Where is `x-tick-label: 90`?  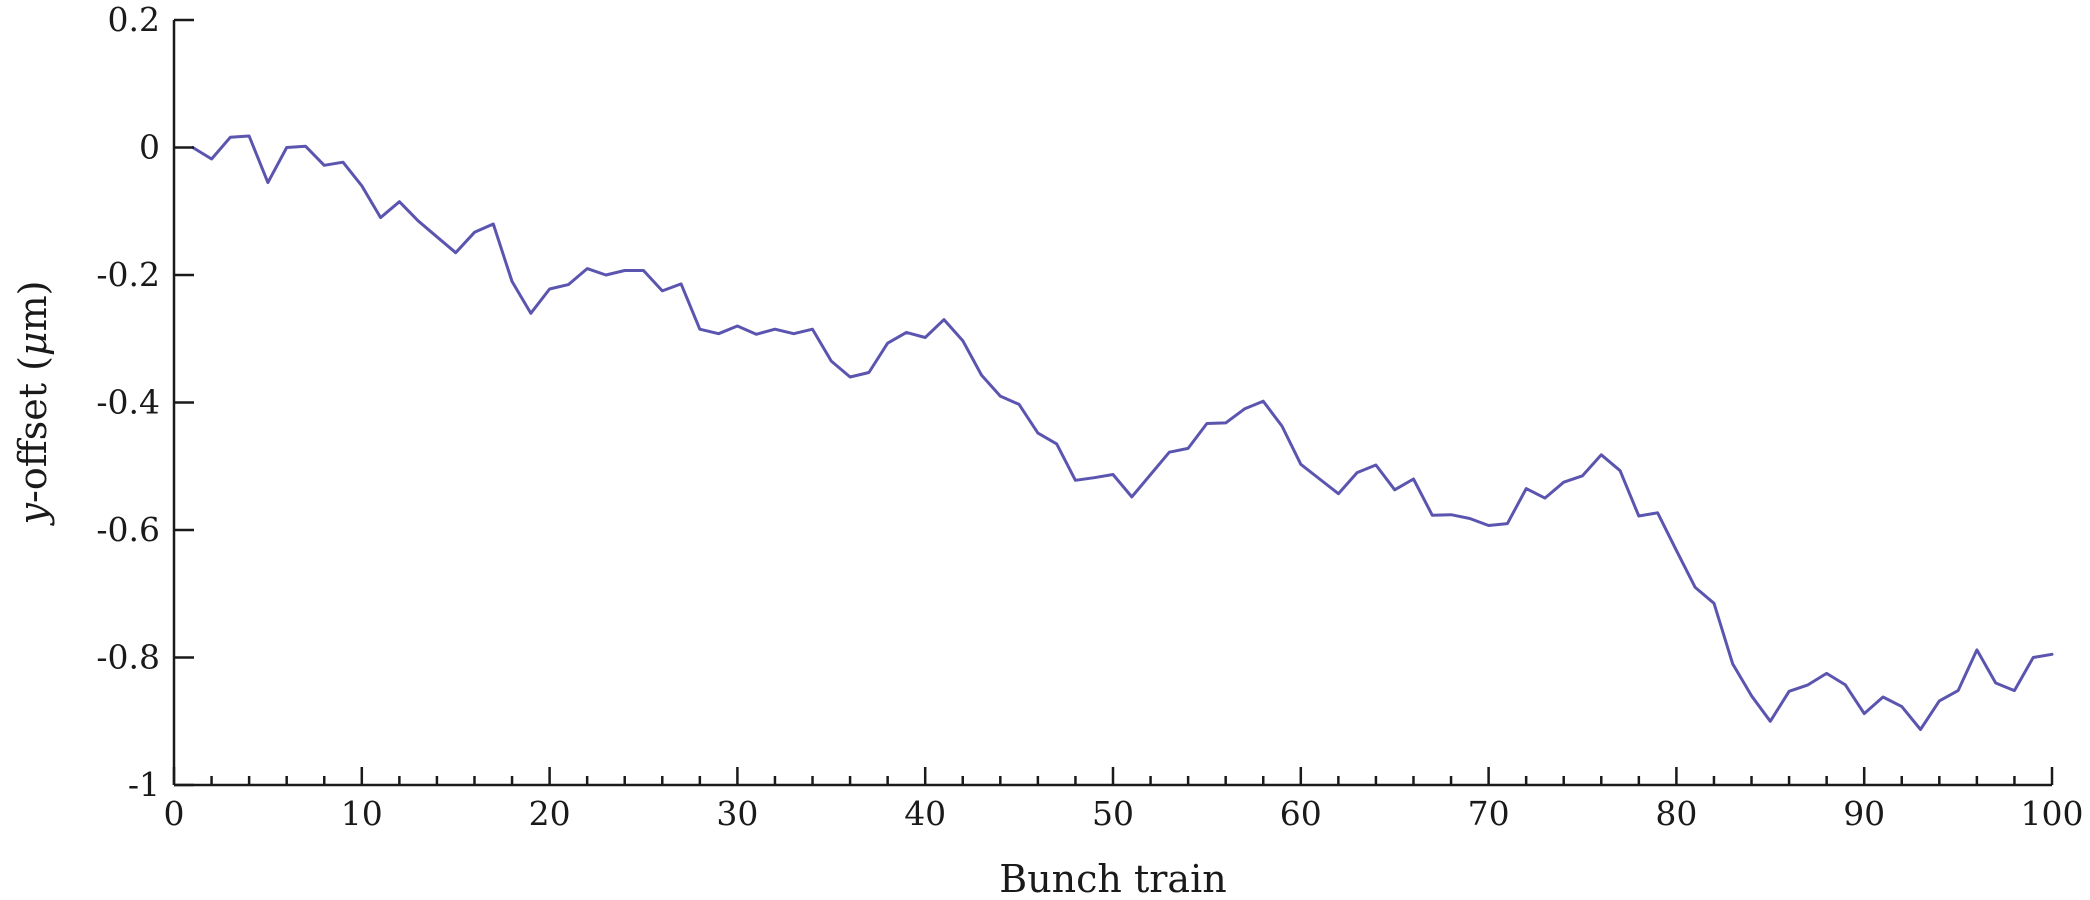 x-tick-label: 90 is located at coordinates (1864, 813).